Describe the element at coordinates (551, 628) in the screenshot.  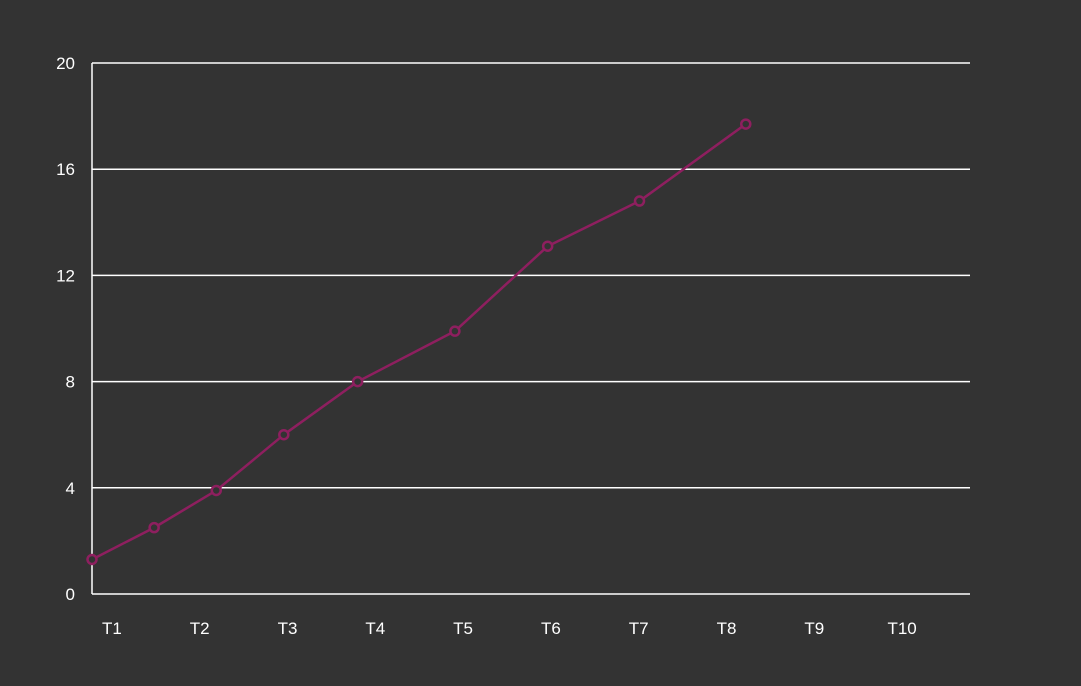
I see `x-tick-label-t6: T6` at that location.